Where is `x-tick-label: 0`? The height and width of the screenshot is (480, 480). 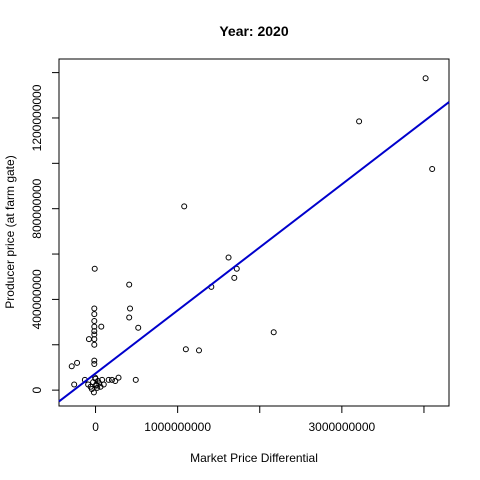 x-tick-label: 0 is located at coordinates (95, 427).